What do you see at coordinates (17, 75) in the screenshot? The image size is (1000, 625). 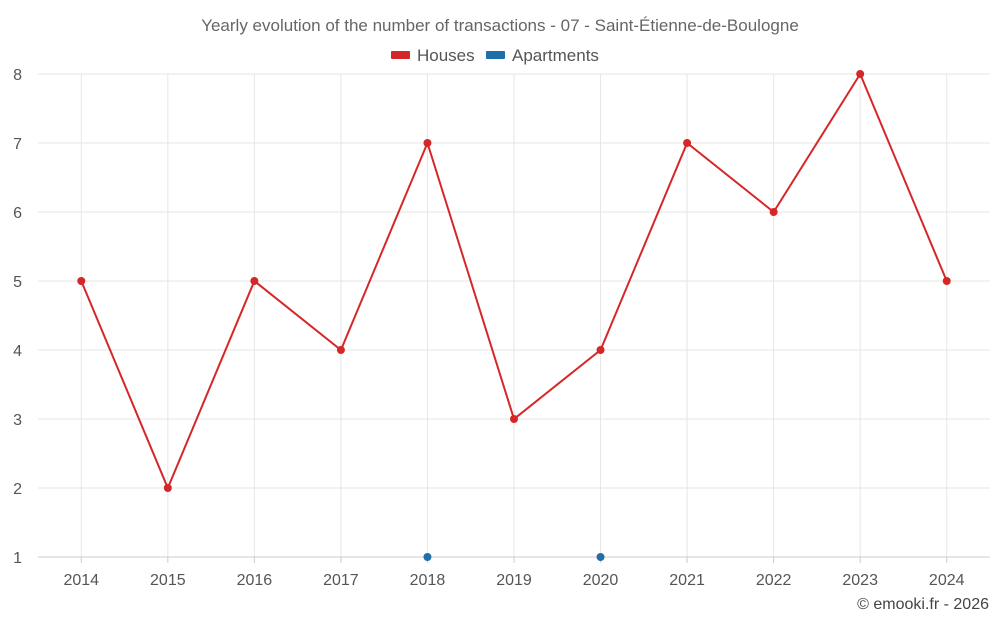 I see `y-tick-label-8: 8` at bounding box center [17, 75].